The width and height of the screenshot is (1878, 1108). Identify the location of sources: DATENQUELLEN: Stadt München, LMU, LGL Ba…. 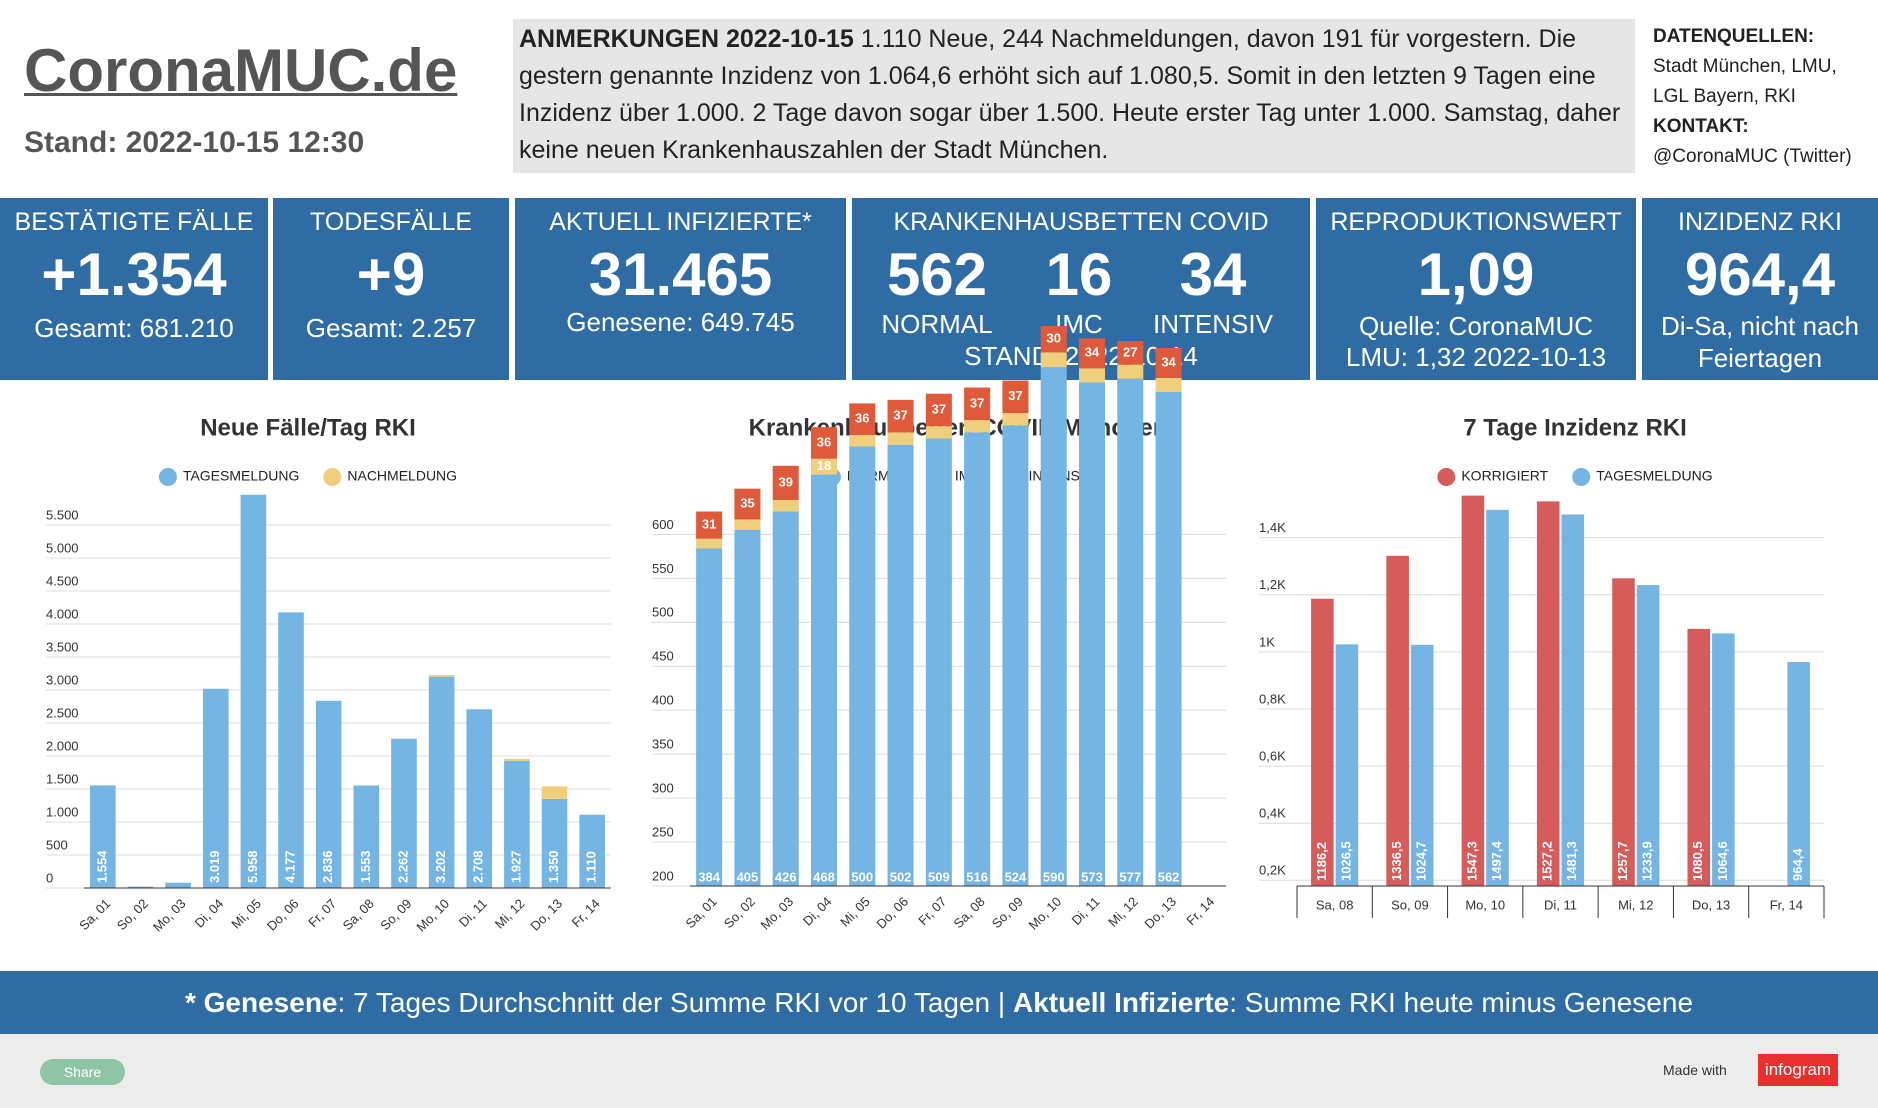
(1752, 97).